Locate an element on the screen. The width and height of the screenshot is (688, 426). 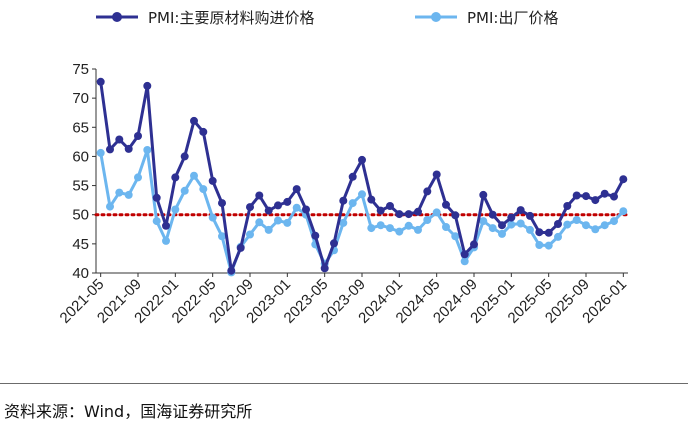
legend-label-2: PMI:出厂价格 is located at coordinates (512, 18).